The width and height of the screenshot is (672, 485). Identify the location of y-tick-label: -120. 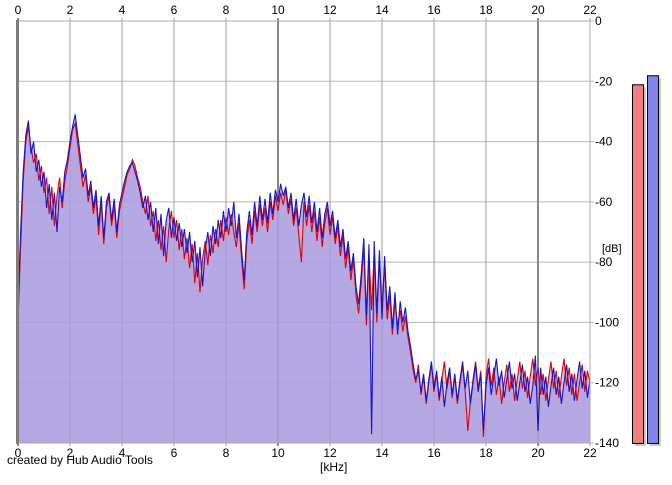
(607, 383).